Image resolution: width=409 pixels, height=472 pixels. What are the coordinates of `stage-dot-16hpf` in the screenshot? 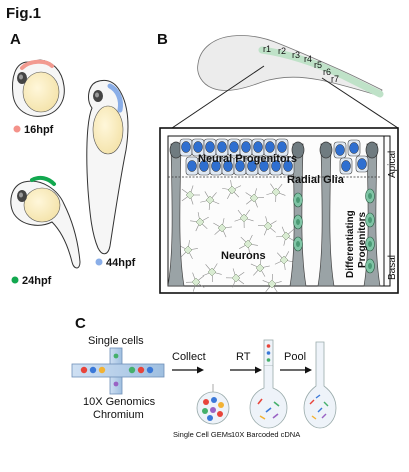 It's located at (17, 129).